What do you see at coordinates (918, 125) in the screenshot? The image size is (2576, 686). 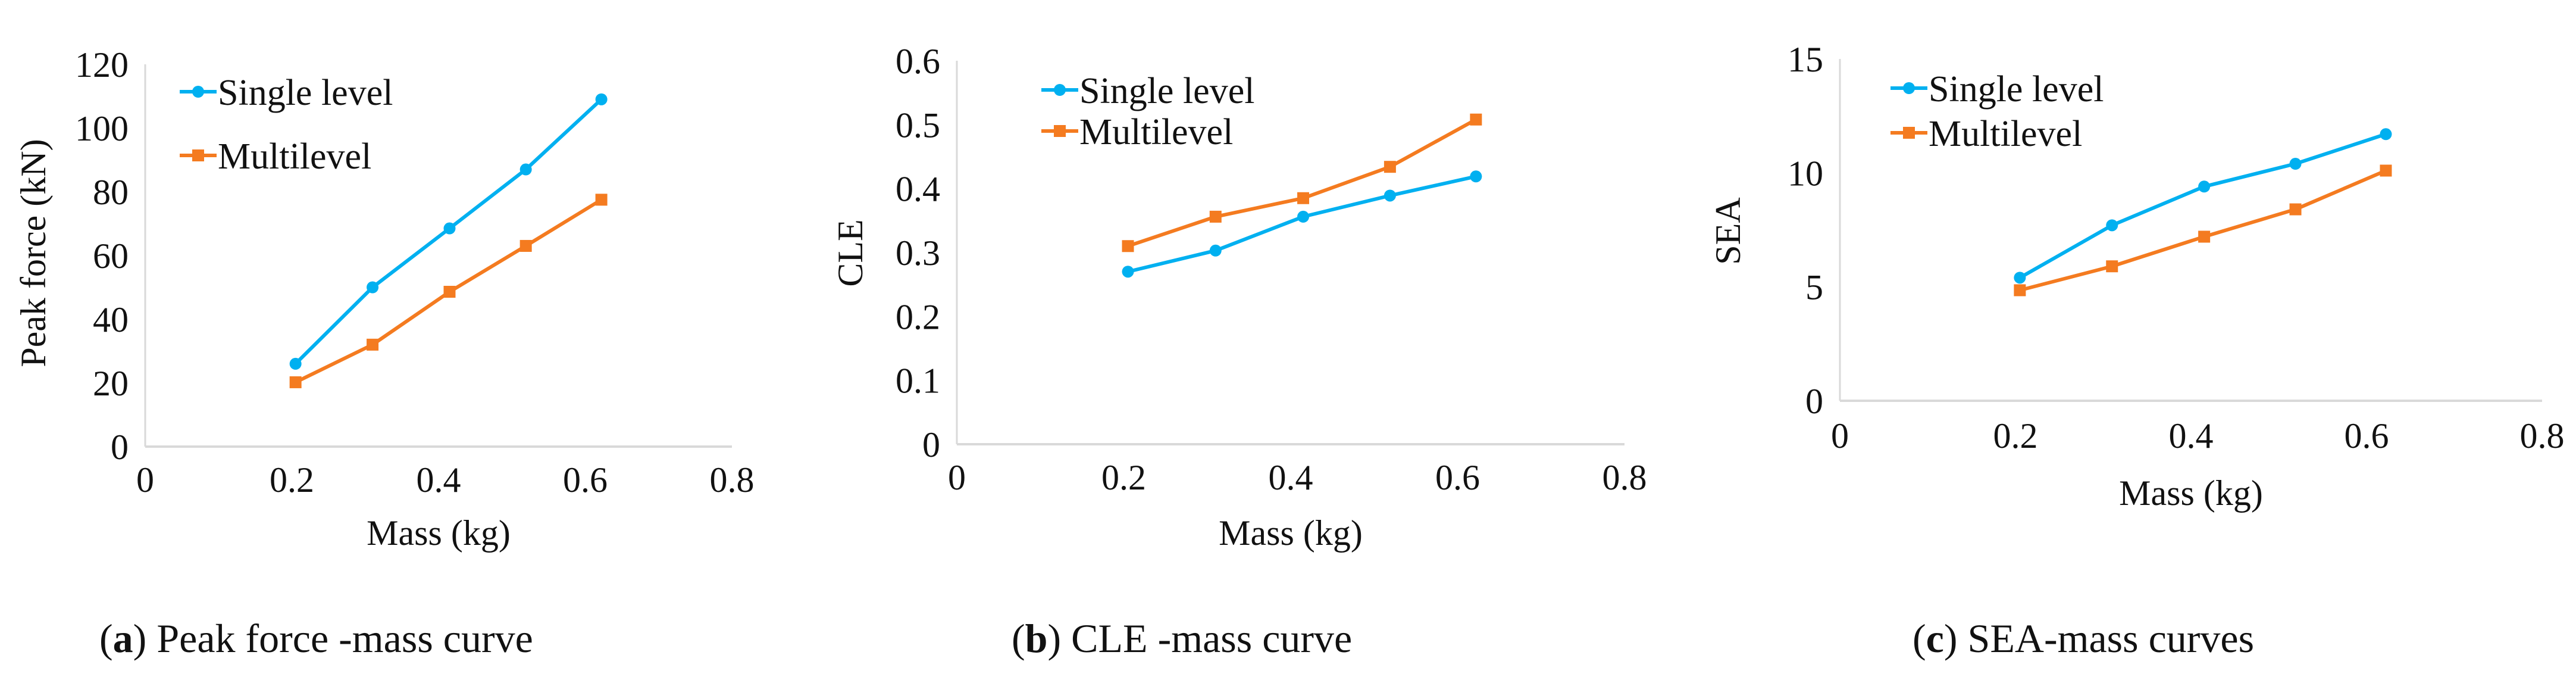 I see `y-tick-label: 0.5` at bounding box center [918, 125].